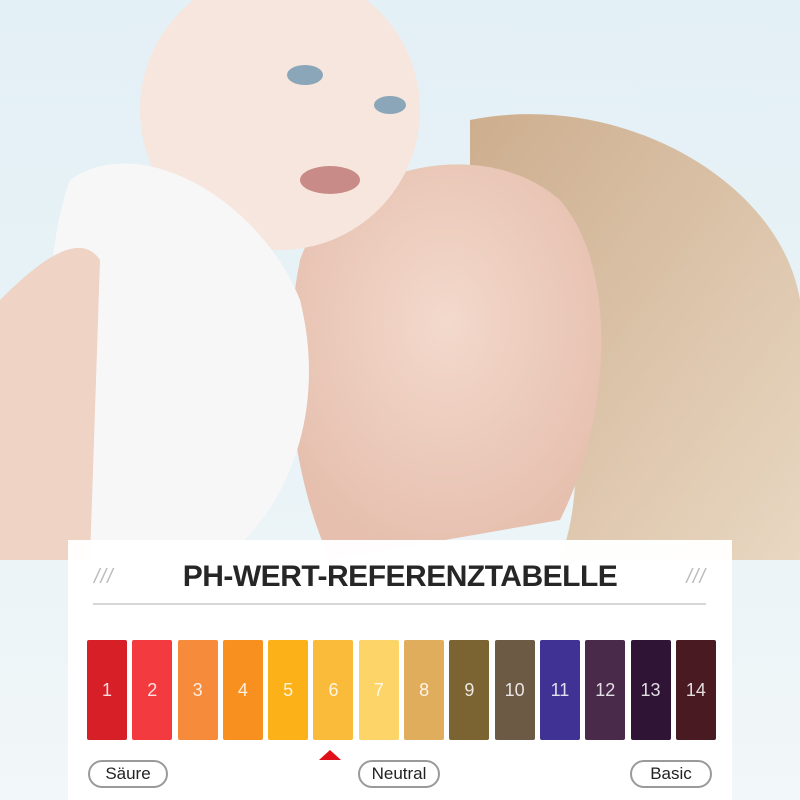 This screenshot has height=800, width=800. I want to click on ph-color-scale: 1 2 3 4 5 6 7 8 9 10 11 12 13 14, so click(401, 690).